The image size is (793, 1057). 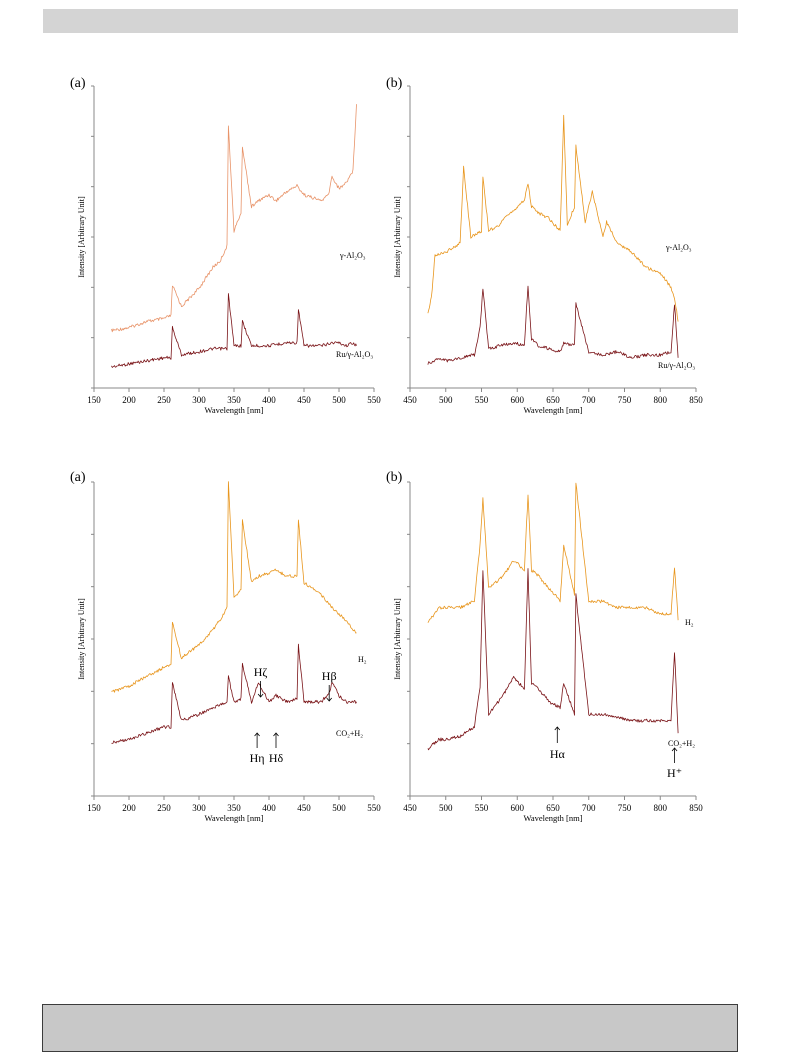 I want to click on annotation-label: Hβ, so click(x=329, y=676).